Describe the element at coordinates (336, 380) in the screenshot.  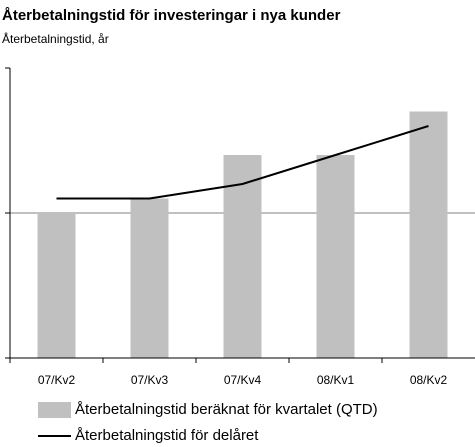
I see `x-tick-label: 08/Kv1` at that location.